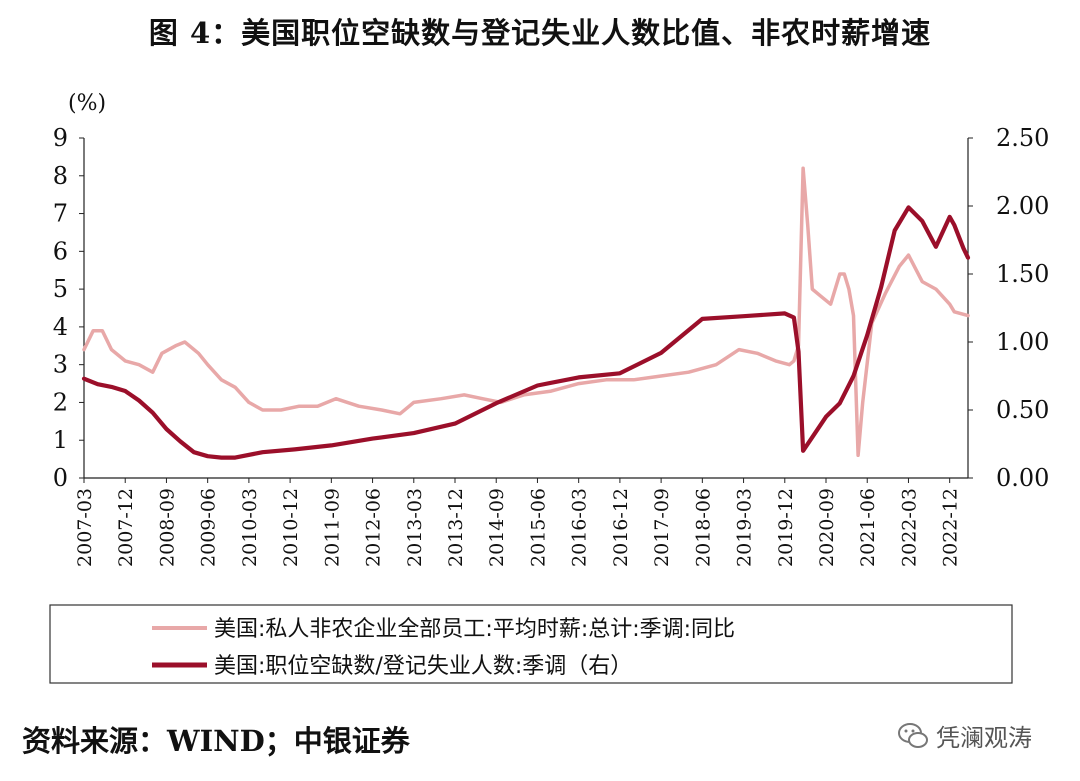 The image size is (1080, 781). I want to click on x-tick-label: 2014-09, so click(497, 527).